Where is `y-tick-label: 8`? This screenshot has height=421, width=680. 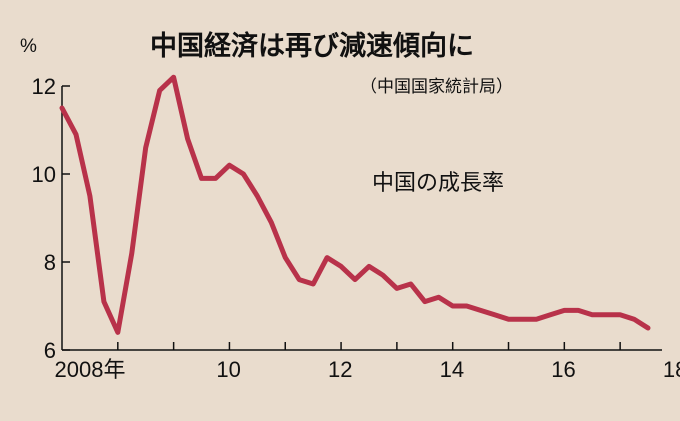
y-tick-label: 8 is located at coordinates (50, 262).